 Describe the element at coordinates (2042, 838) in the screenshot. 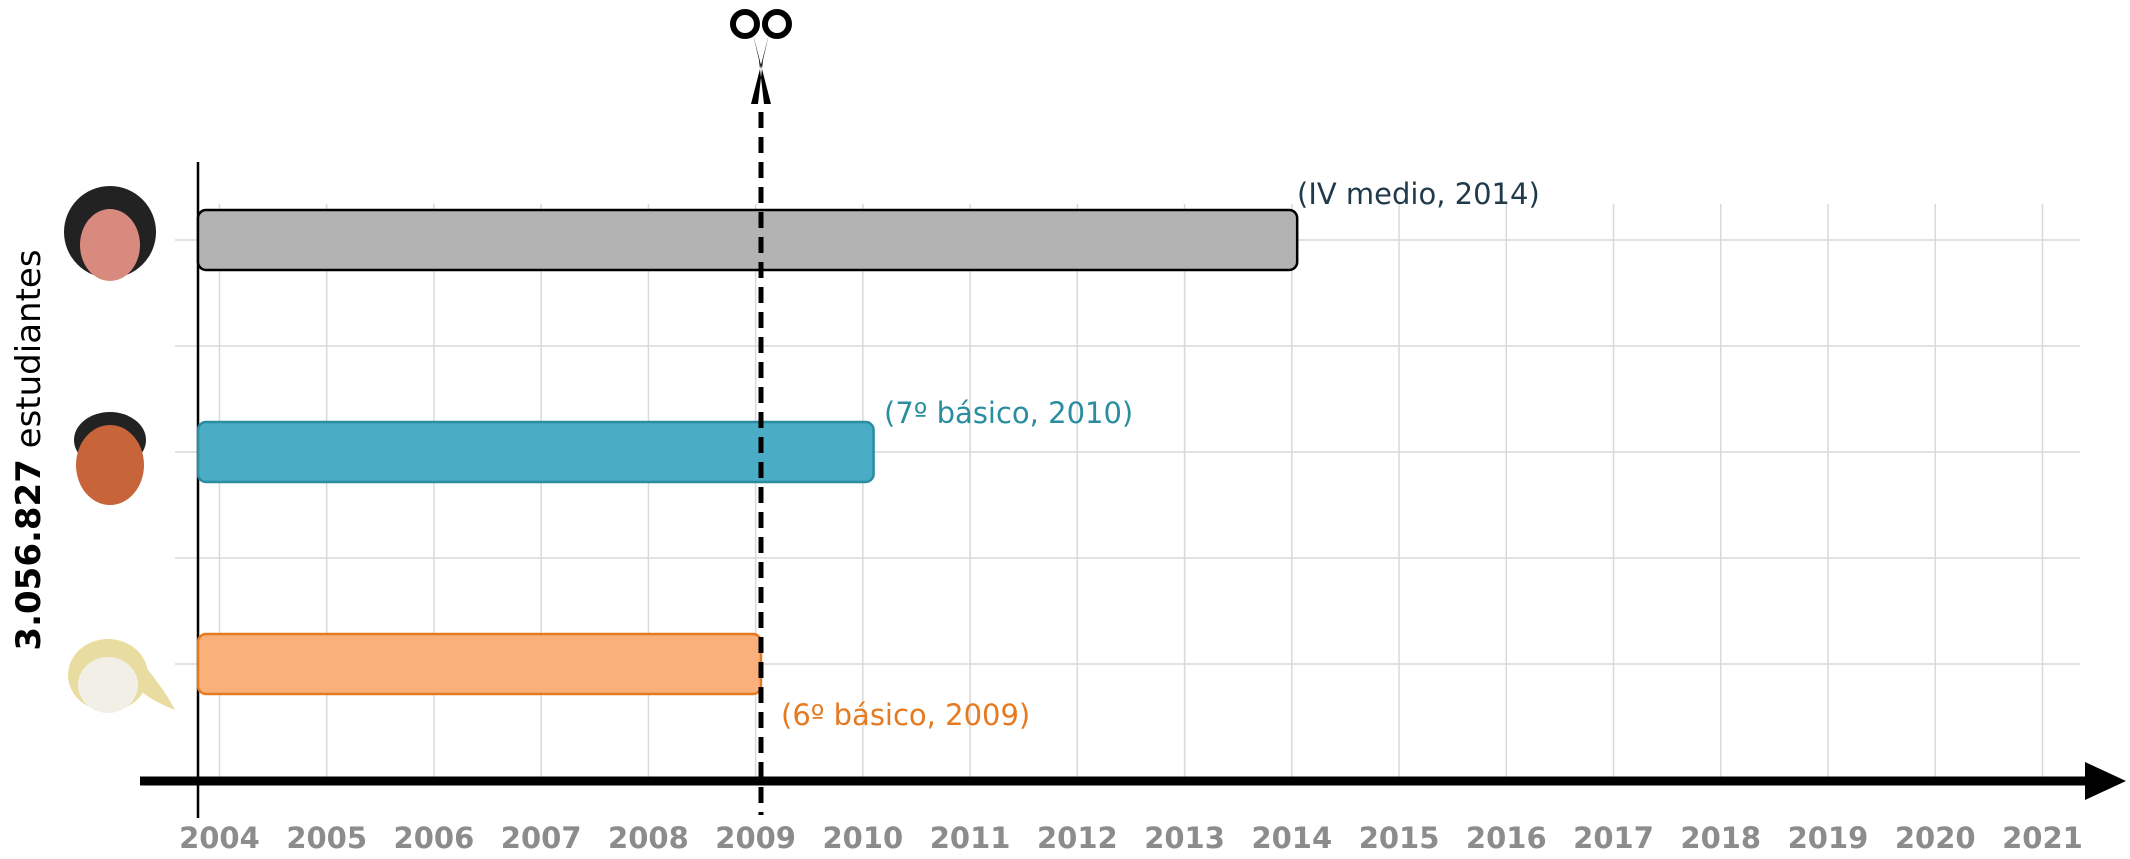

I see `x-tick-label: 2021` at that location.